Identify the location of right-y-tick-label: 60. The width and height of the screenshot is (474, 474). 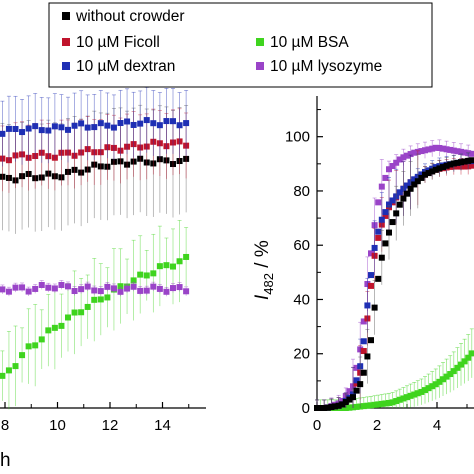
(301, 245).